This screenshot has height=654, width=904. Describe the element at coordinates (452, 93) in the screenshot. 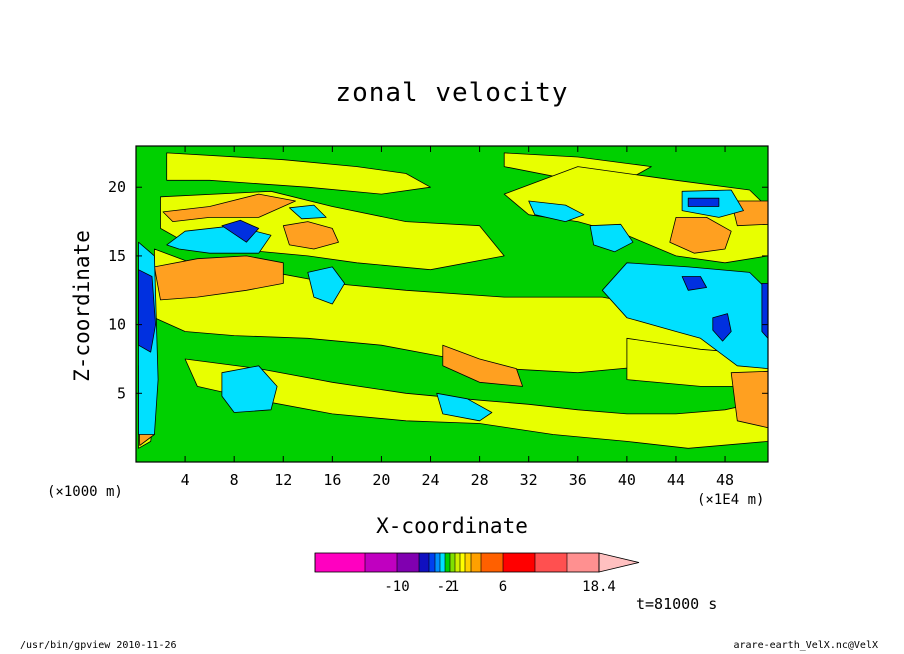

I see `chart-title: zonal velocity` at that location.